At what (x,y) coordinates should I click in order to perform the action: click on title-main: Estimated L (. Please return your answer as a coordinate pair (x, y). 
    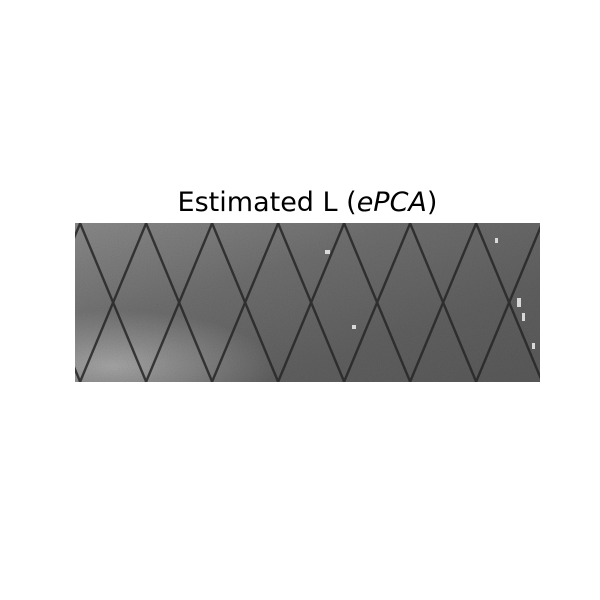
    Looking at the image, I should click on (267, 202).